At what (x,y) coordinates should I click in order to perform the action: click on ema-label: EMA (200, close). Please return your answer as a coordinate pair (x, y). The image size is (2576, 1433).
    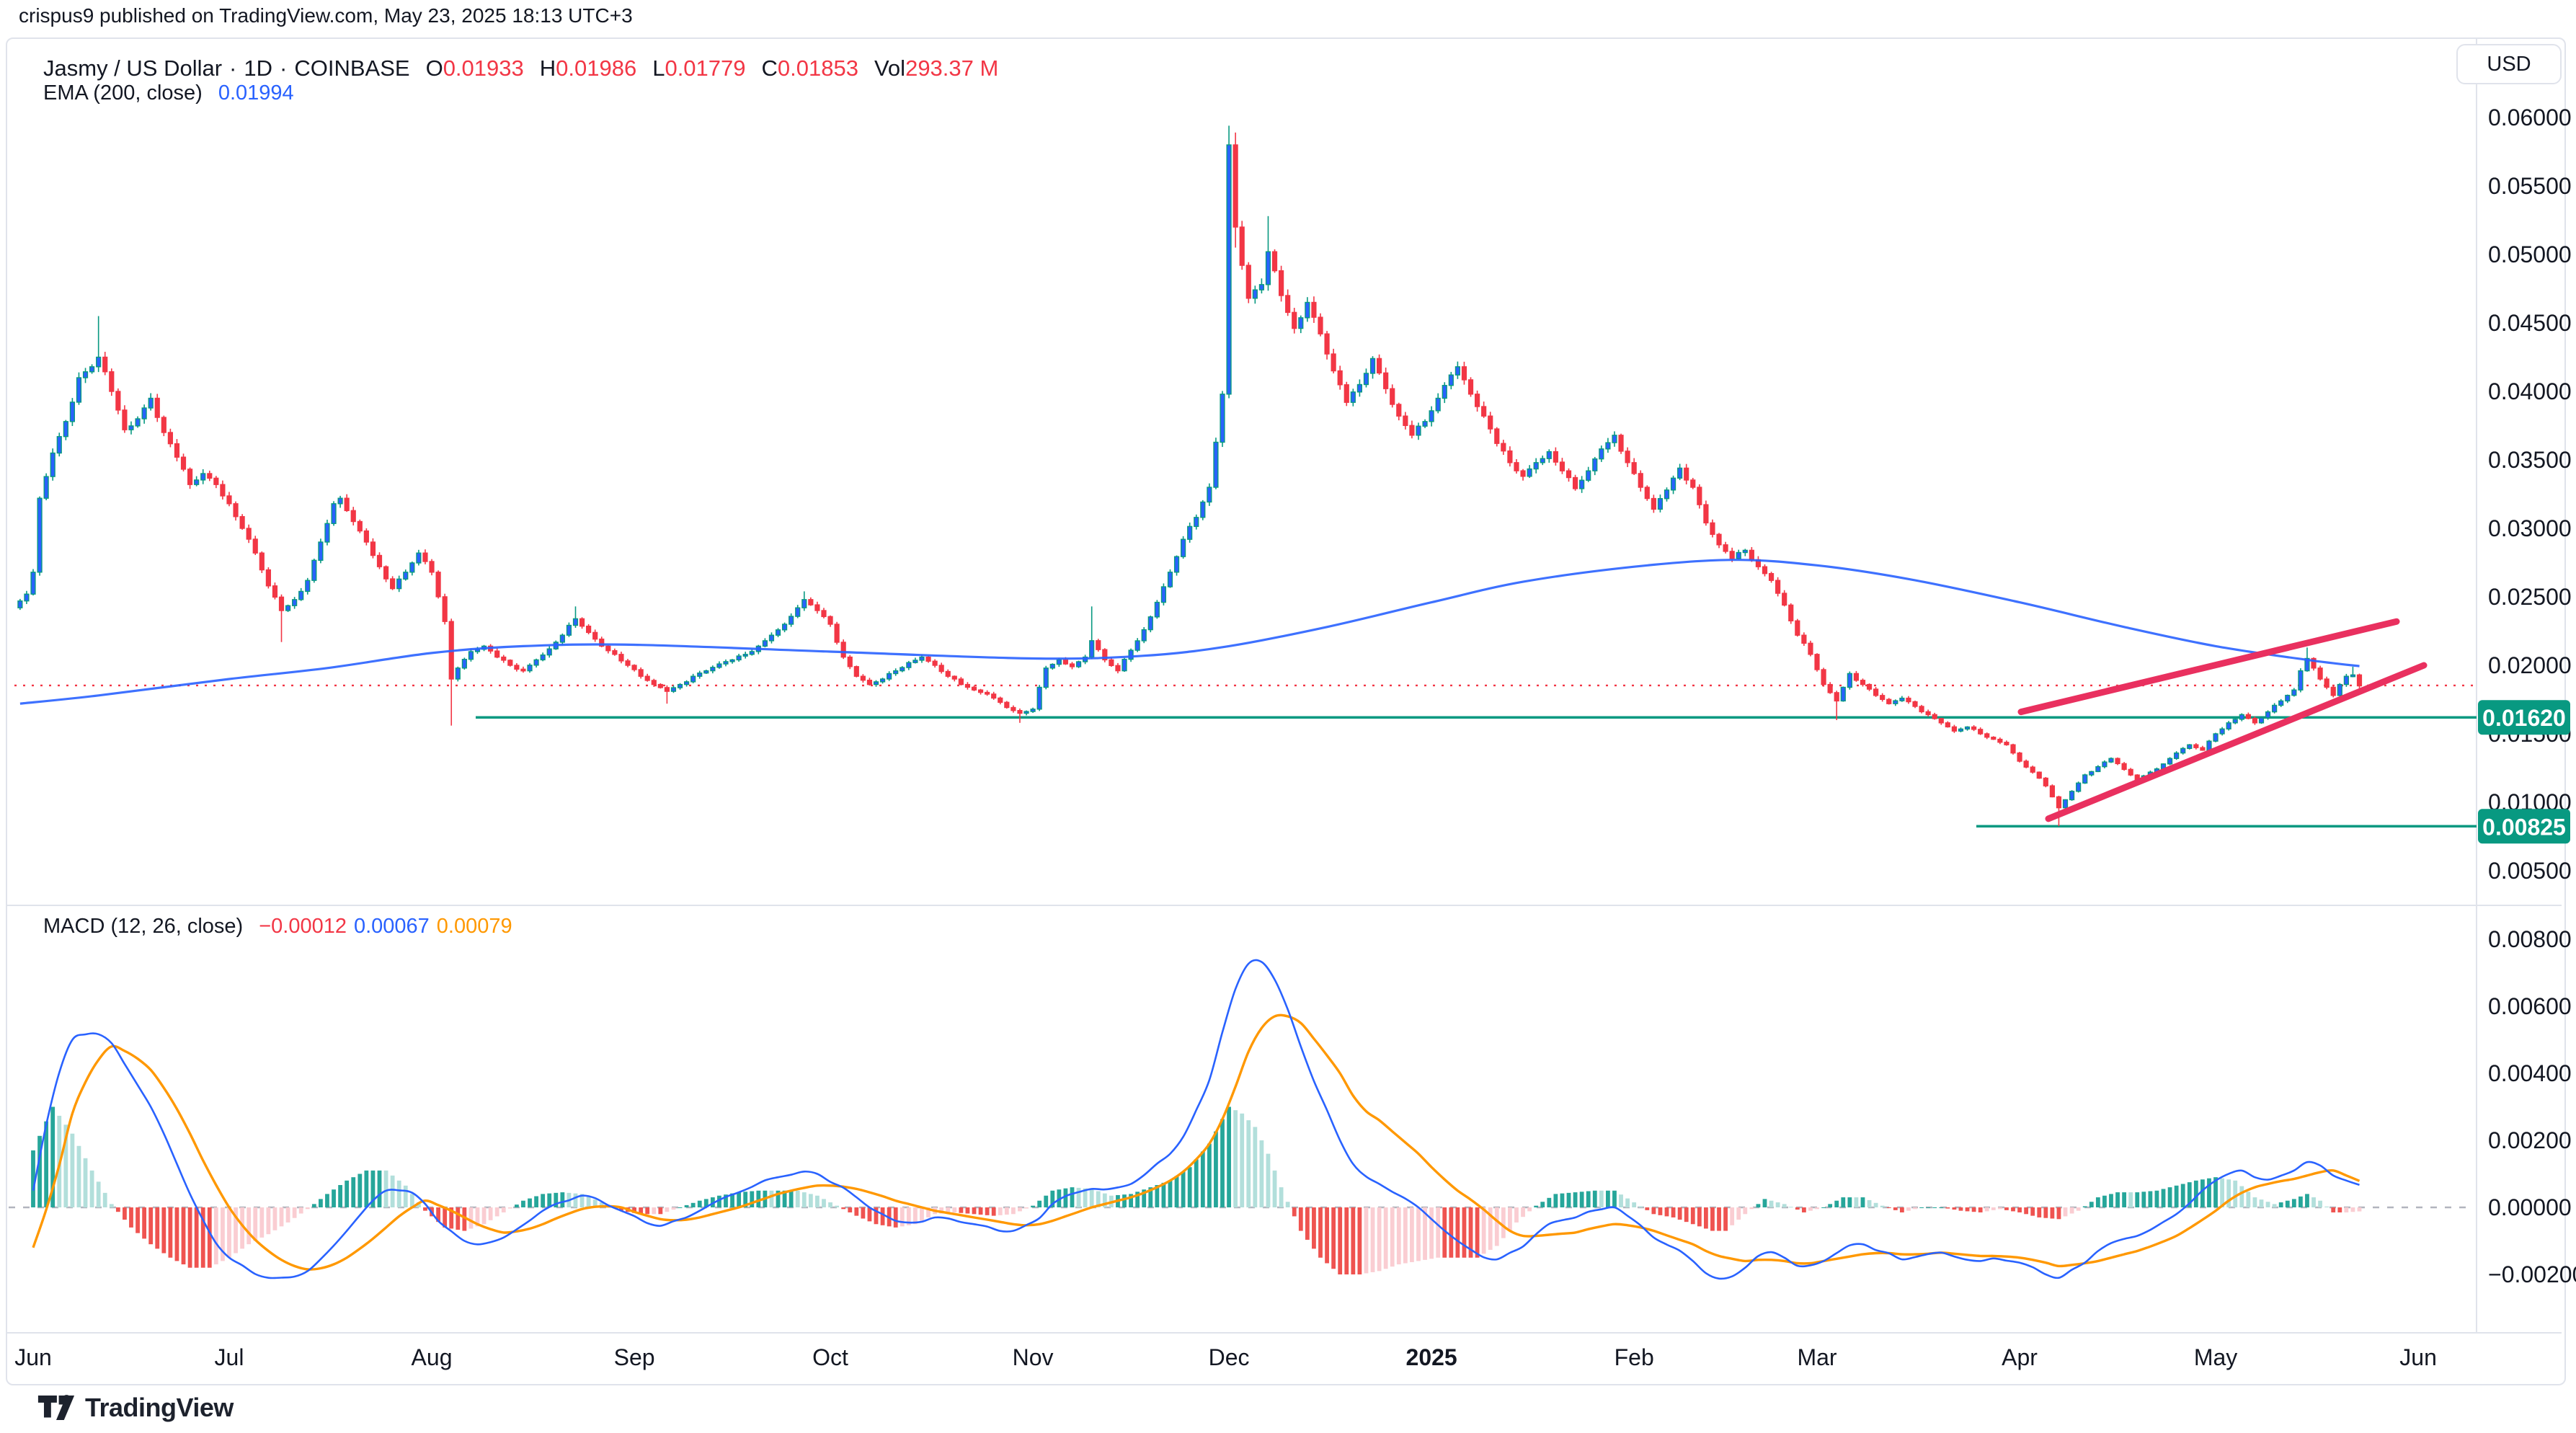
    Looking at the image, I should click on (123, 93).